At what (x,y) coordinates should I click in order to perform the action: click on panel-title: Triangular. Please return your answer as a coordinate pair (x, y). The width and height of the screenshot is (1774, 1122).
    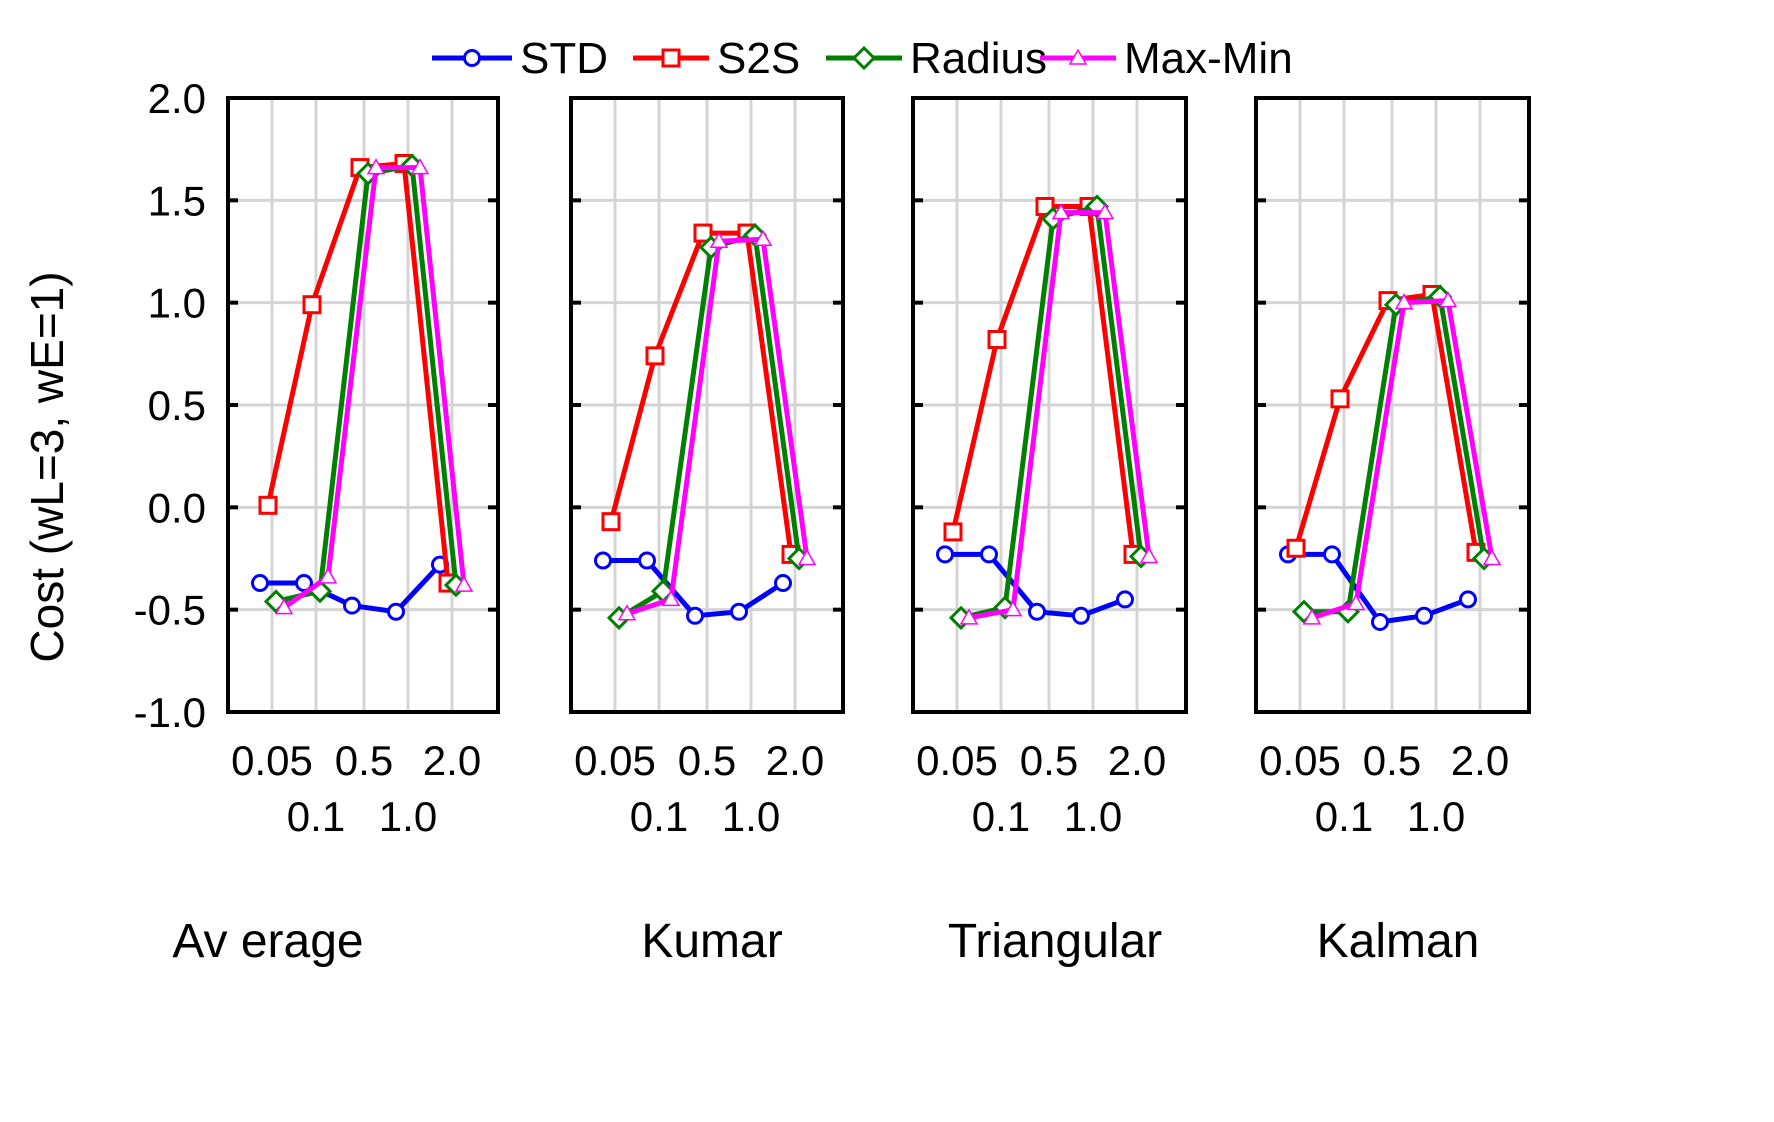
    Looking at the image, I should click on (1055, 941).